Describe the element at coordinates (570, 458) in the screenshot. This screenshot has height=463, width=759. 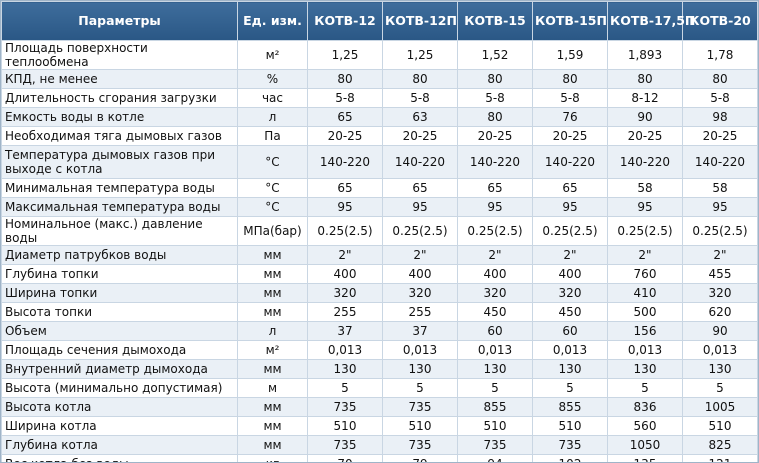
I see `value-cell: 102` at that location.